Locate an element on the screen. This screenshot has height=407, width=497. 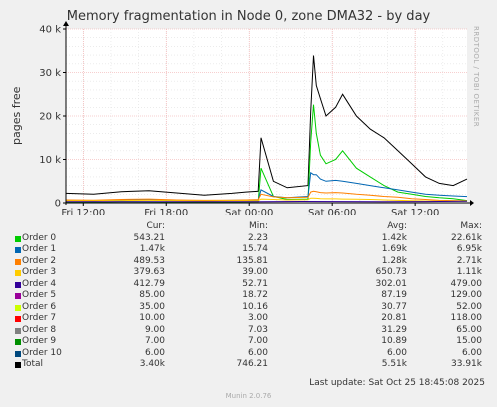
last-update: Last update: Sat Oct 25 18:45:08 2025 is located at coordinates (397, 383).